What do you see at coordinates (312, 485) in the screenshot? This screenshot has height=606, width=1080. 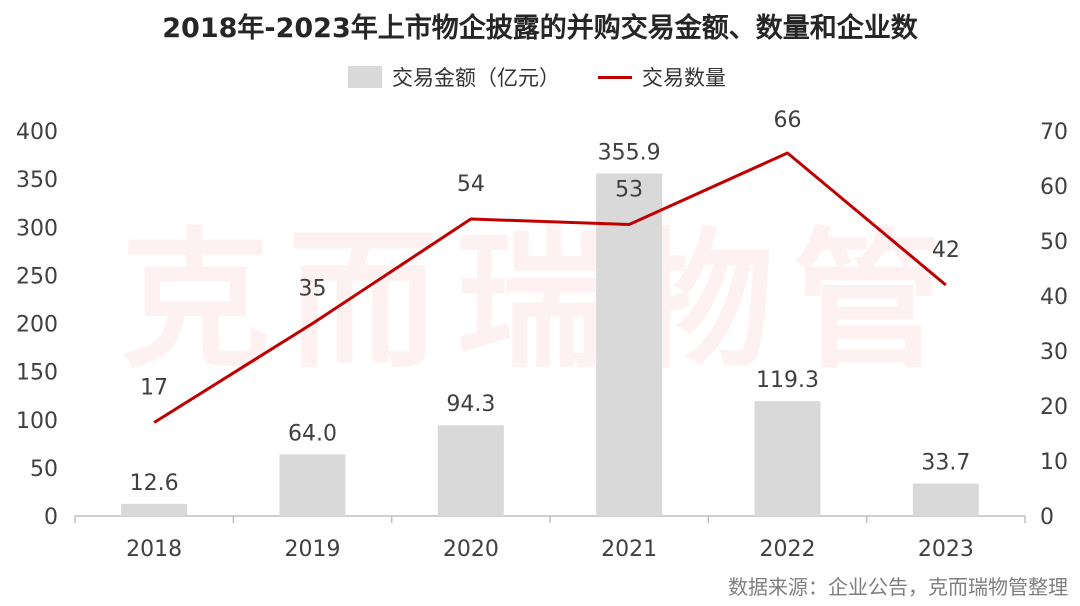 I see `bar-2019` at bounding box center [312, 485].